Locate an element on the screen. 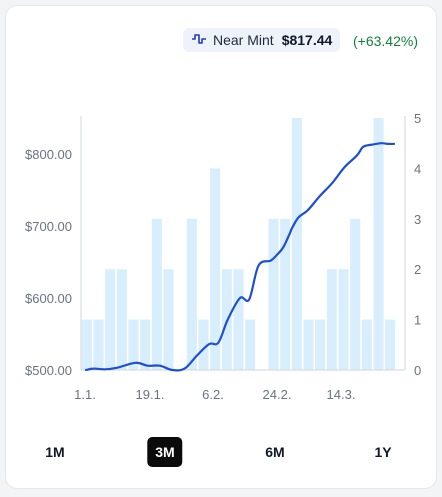  y-right-tick-label: 3 is located at coordinates (417, 219).